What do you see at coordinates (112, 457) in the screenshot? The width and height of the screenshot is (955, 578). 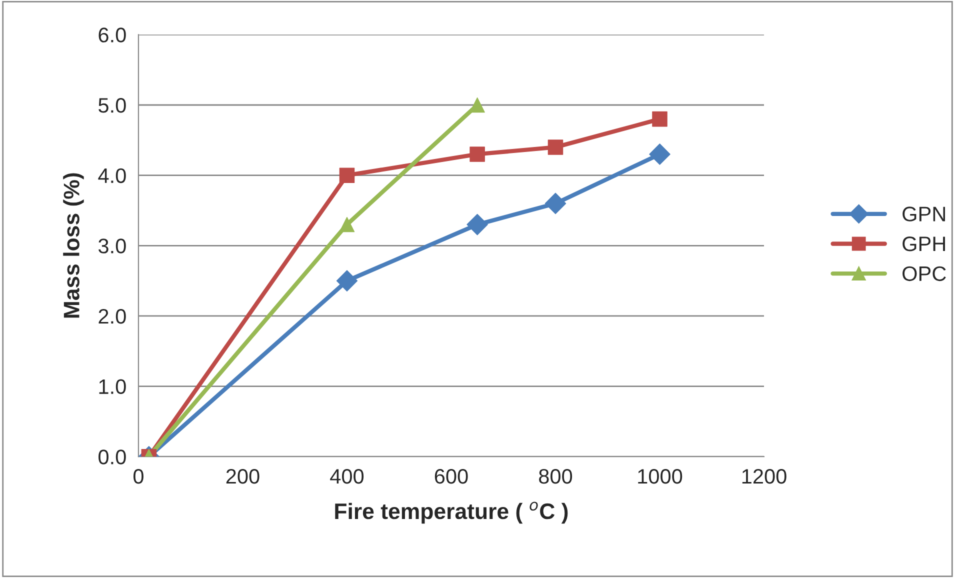 I see `y-tick-label: 0.0` at bounding box center [112, 457].